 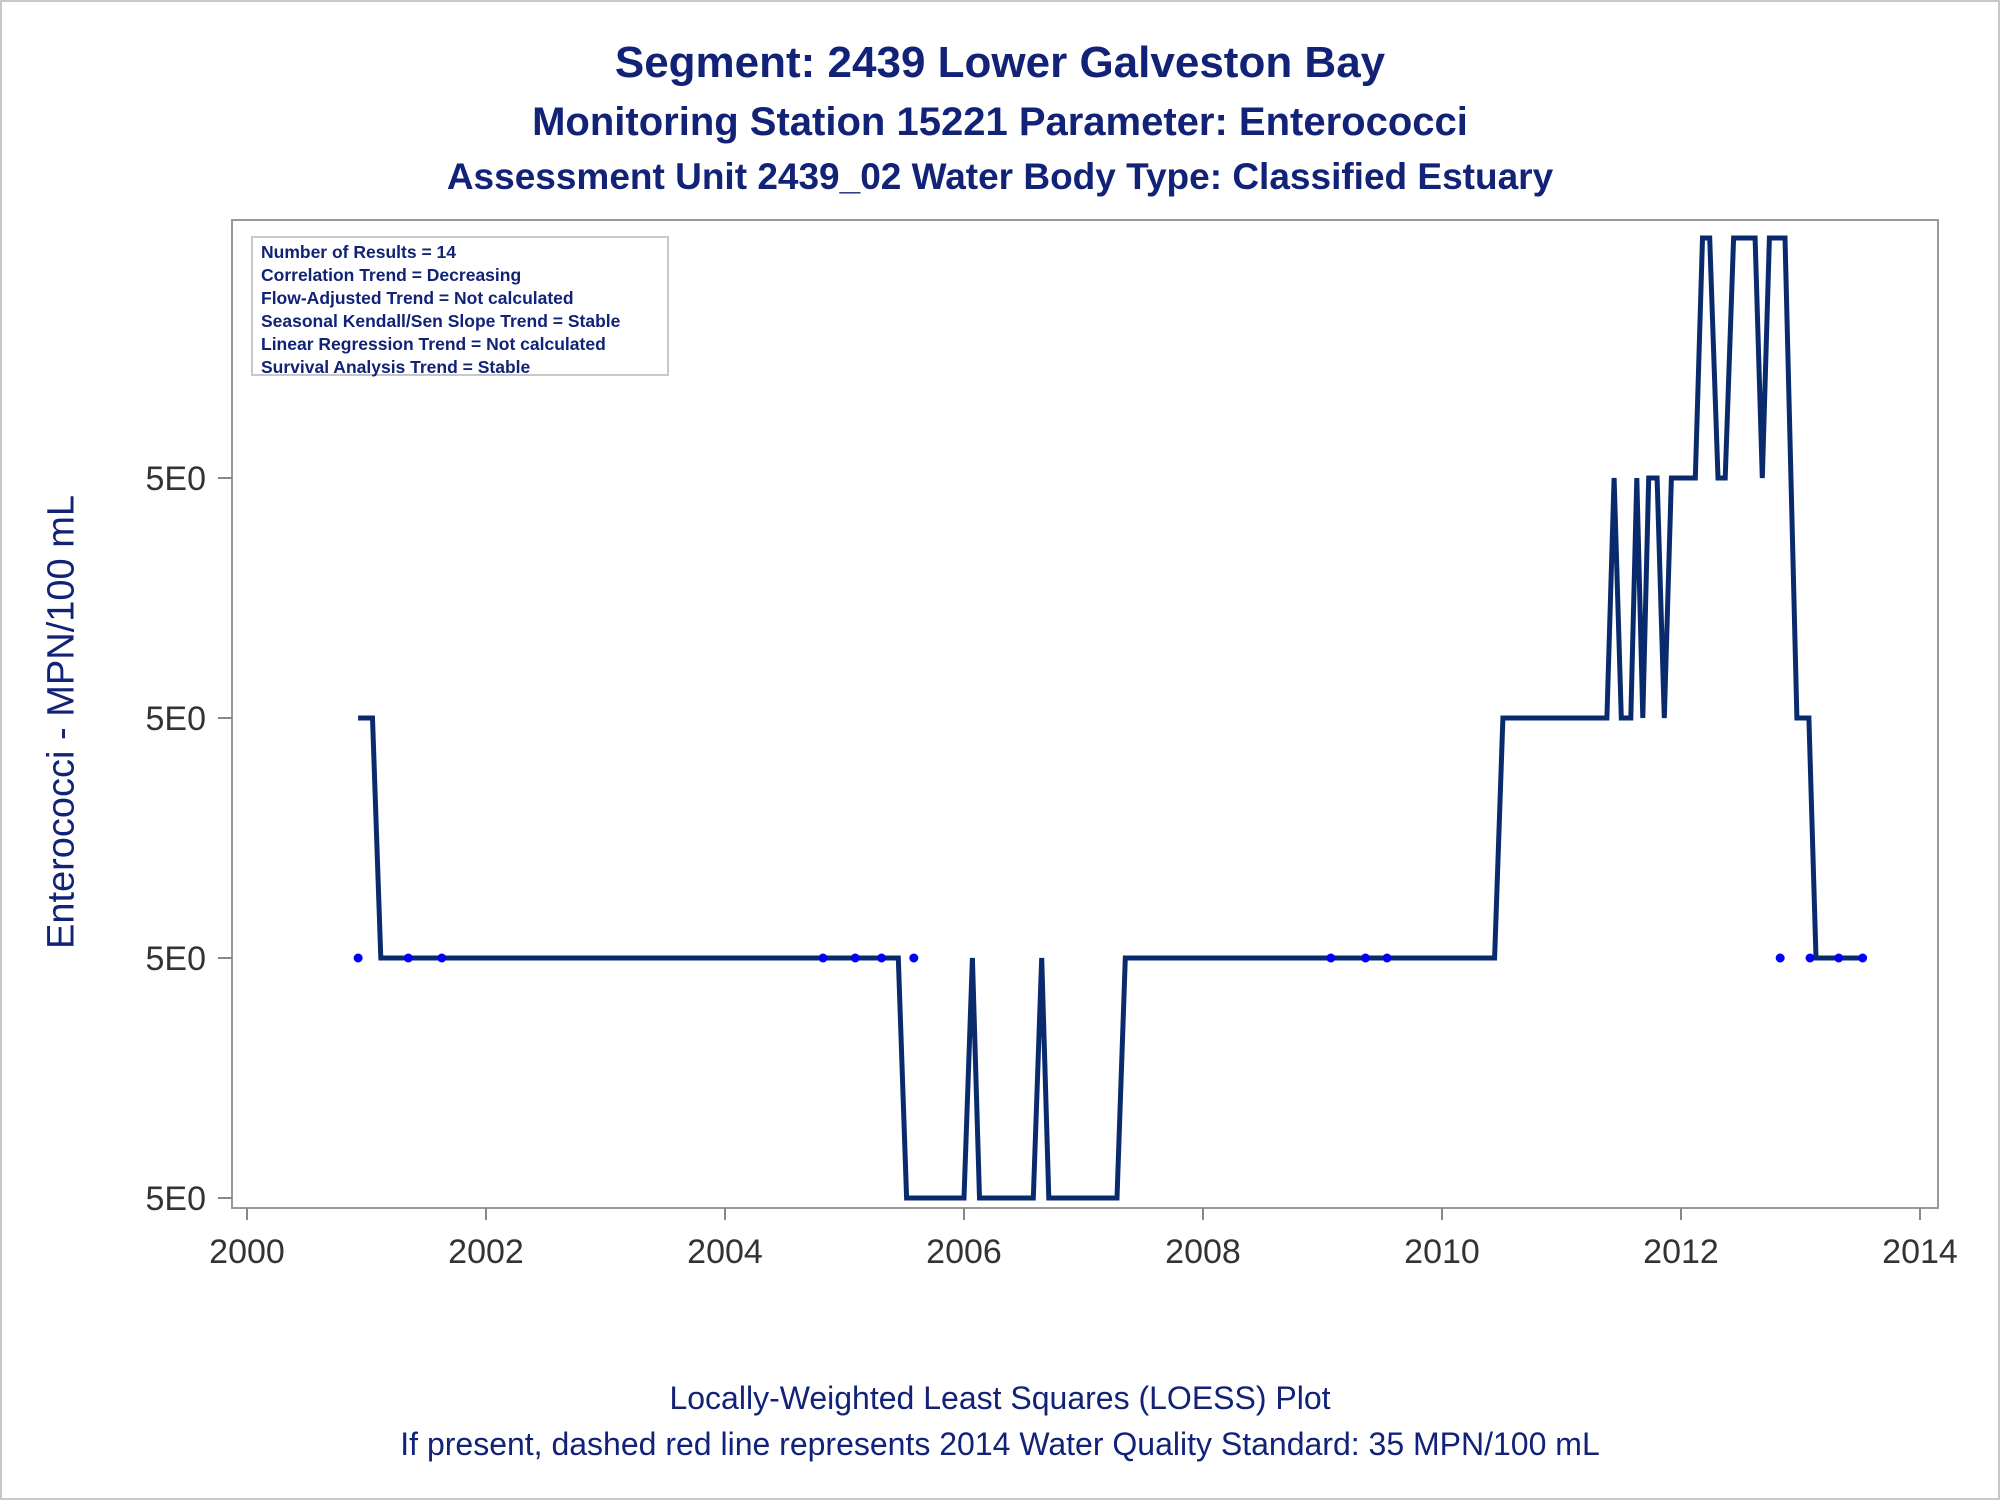 I want to click on y-axis: 5E0 5E0 5E0 5E0, so click(x=189, y=839).